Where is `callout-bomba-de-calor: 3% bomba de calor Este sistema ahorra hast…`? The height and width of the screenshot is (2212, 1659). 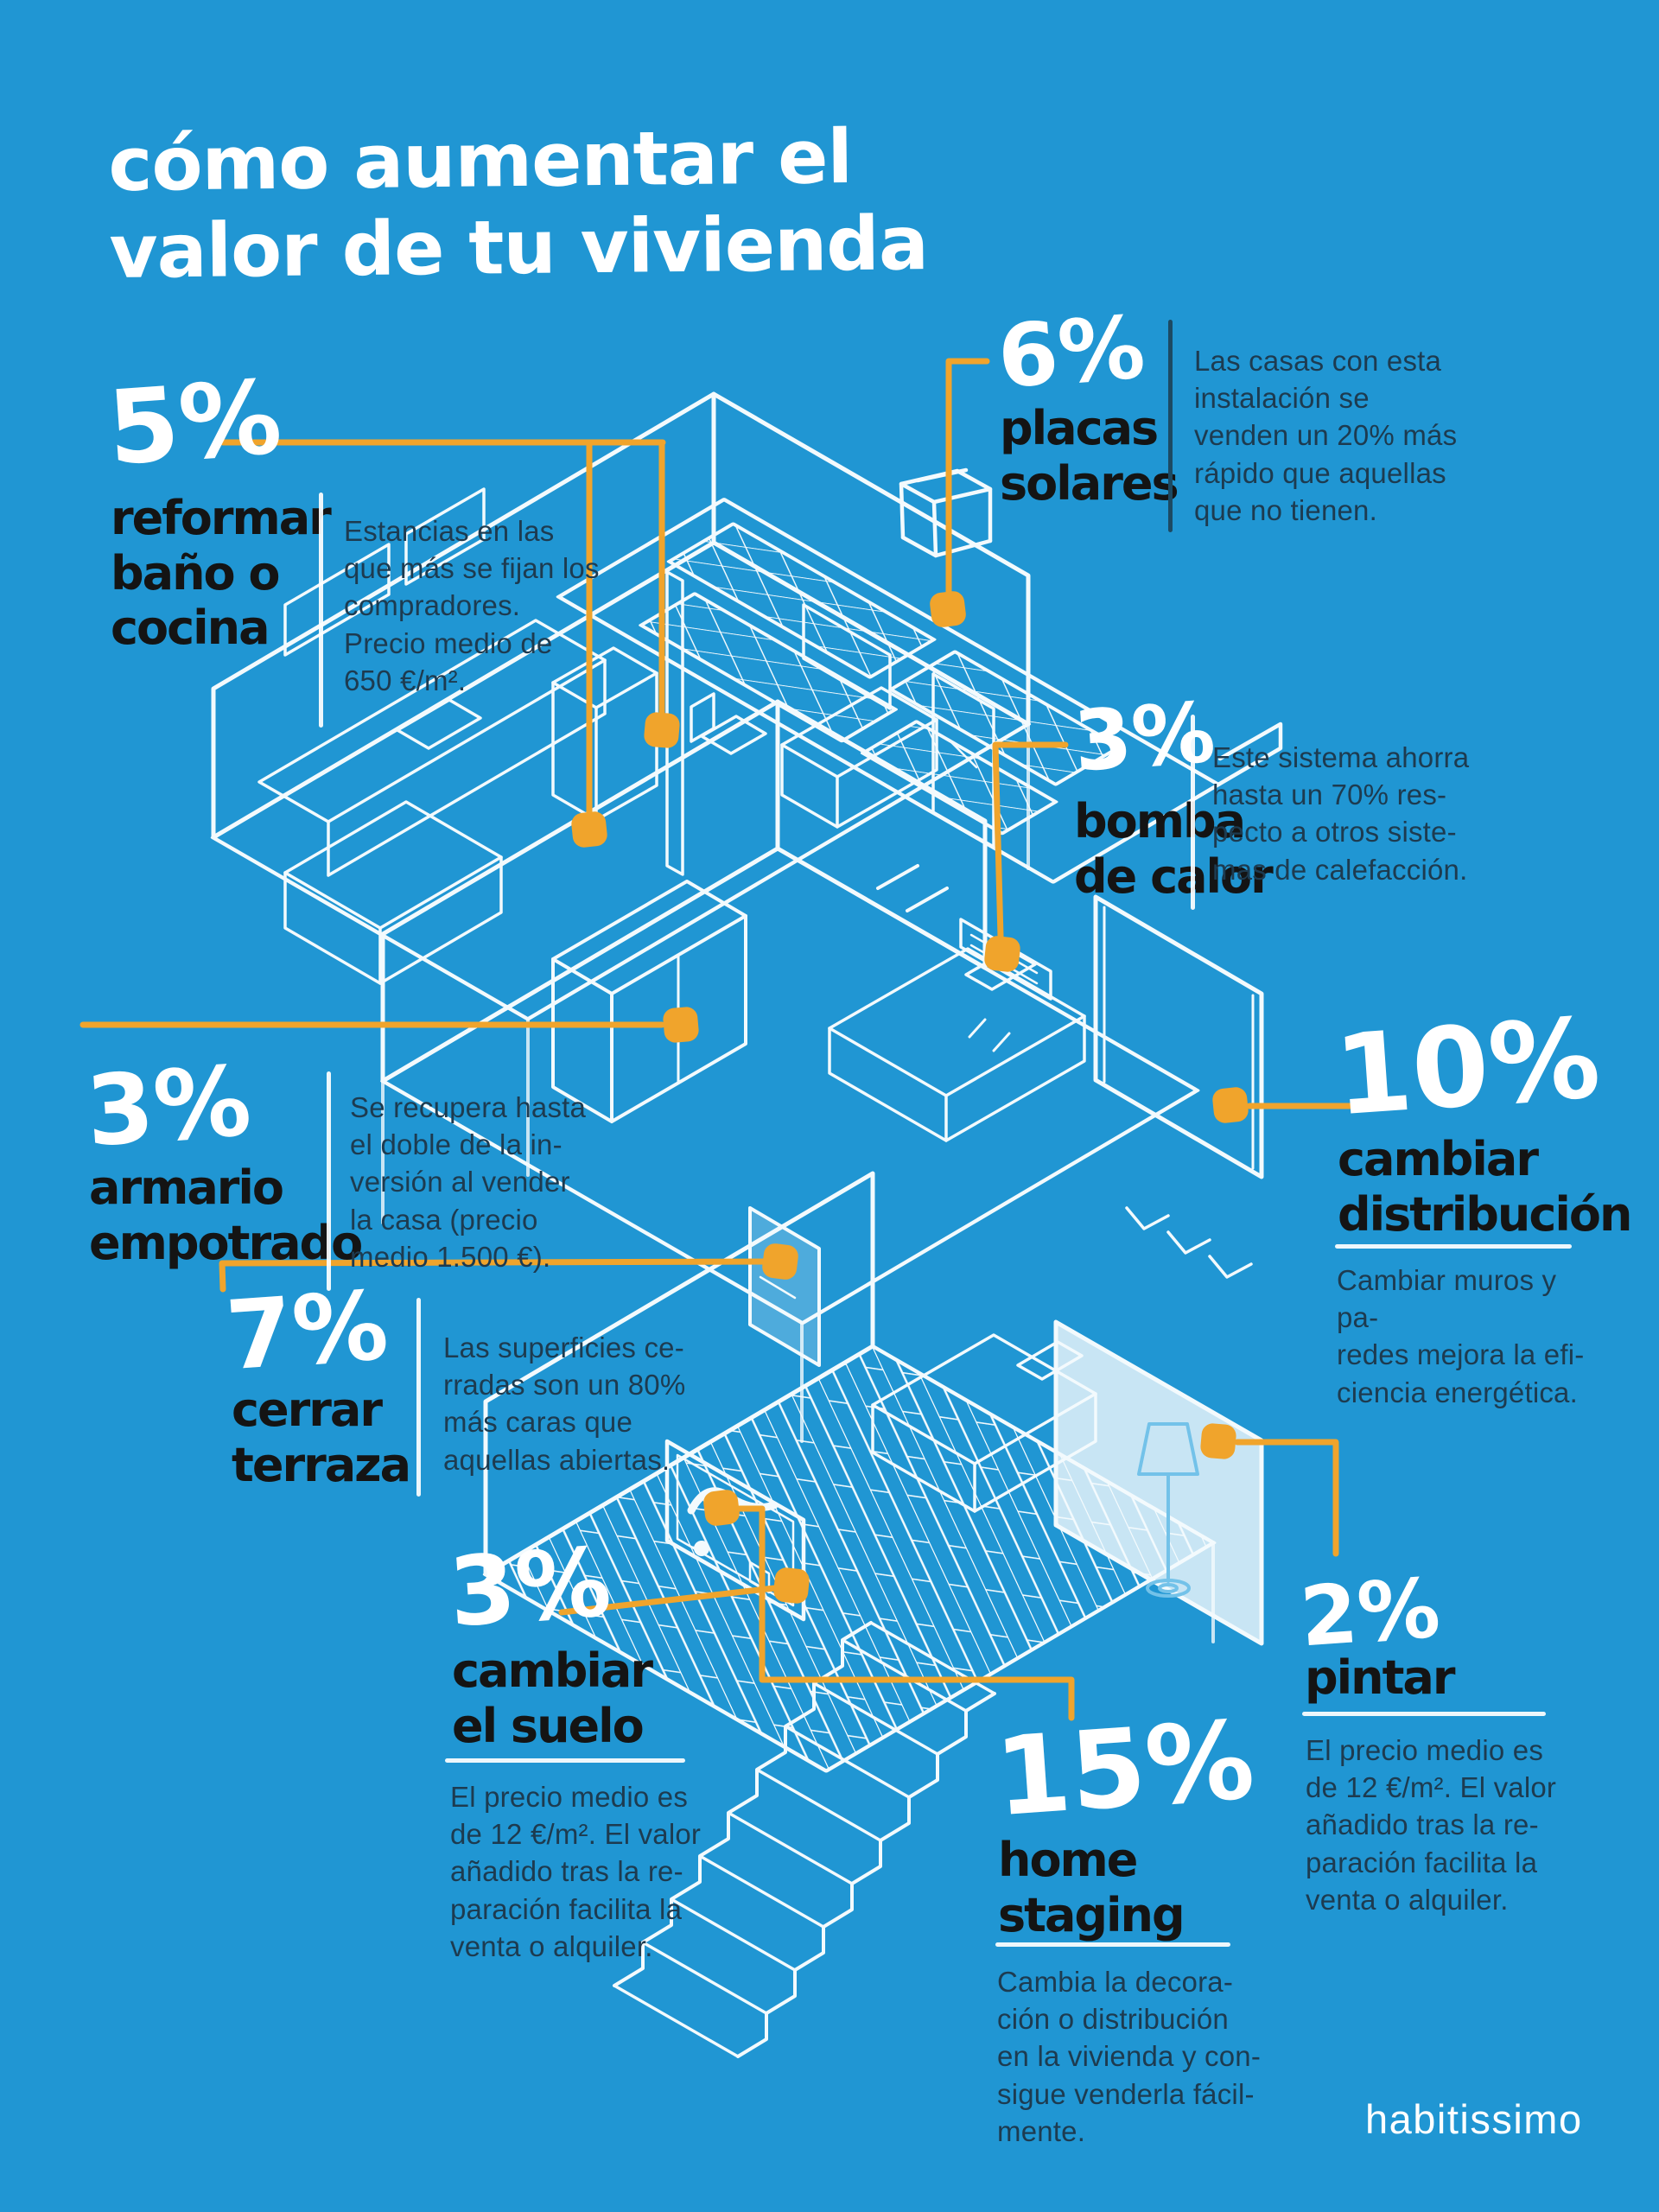
callout-bomba-de-calor: 3% bomba de calor Este sistema ahorra hast… is located at coordinates (1314, 806).